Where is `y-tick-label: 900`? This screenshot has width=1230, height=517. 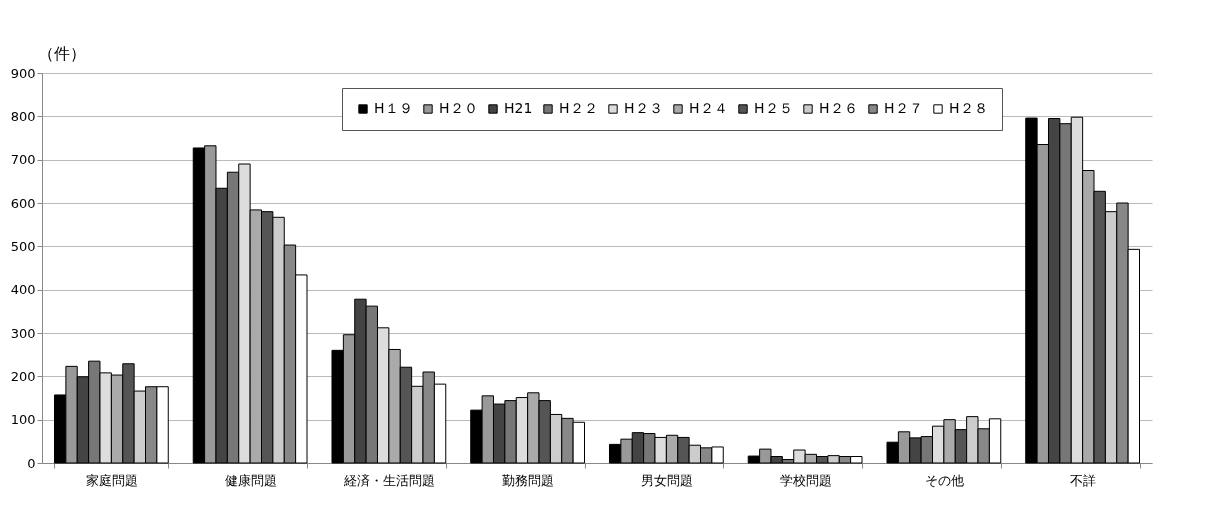
y-tick-label: 900 is located at coordinates (23, 73).